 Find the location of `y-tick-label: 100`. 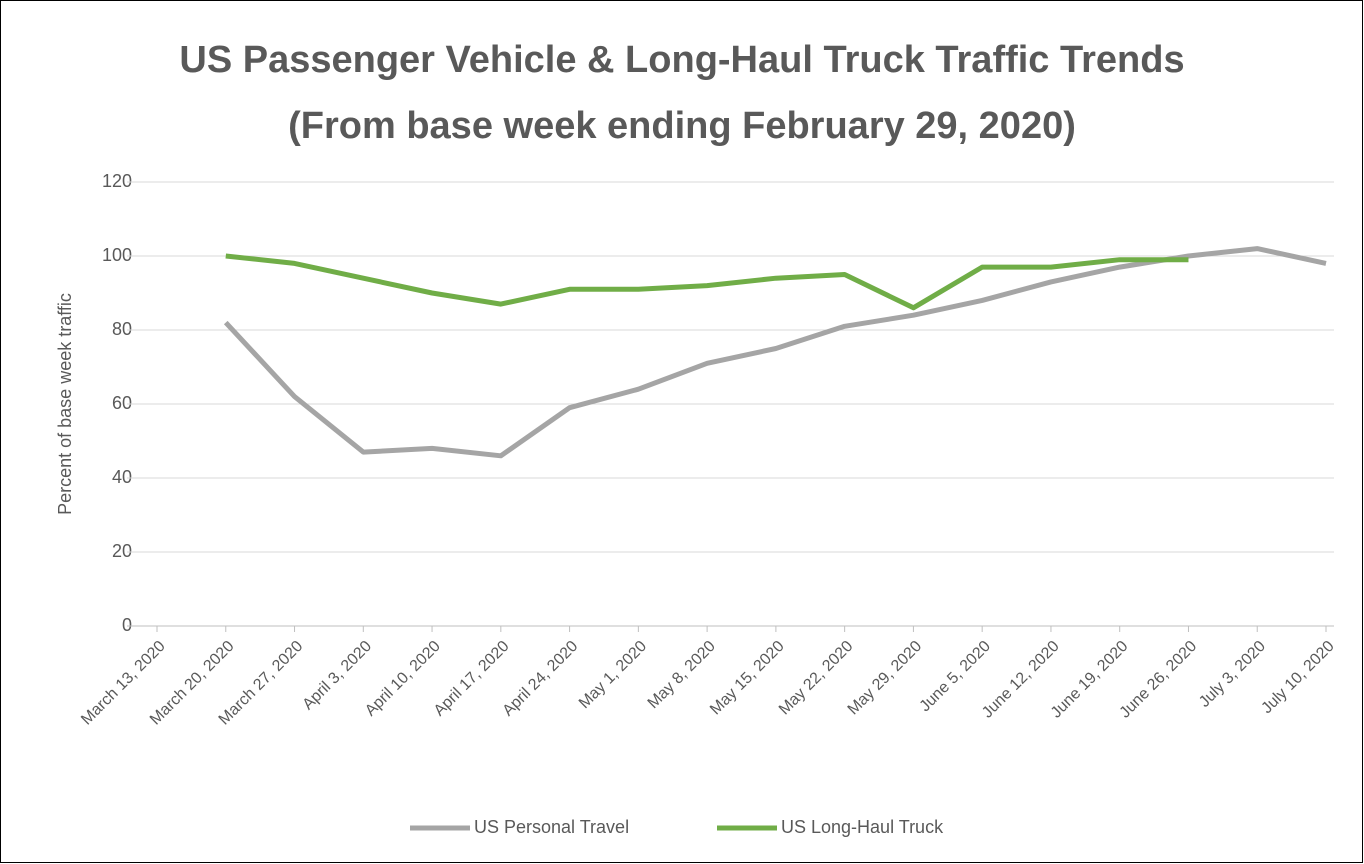

y-tick-label: 100 is located at coordinates (117, 255).